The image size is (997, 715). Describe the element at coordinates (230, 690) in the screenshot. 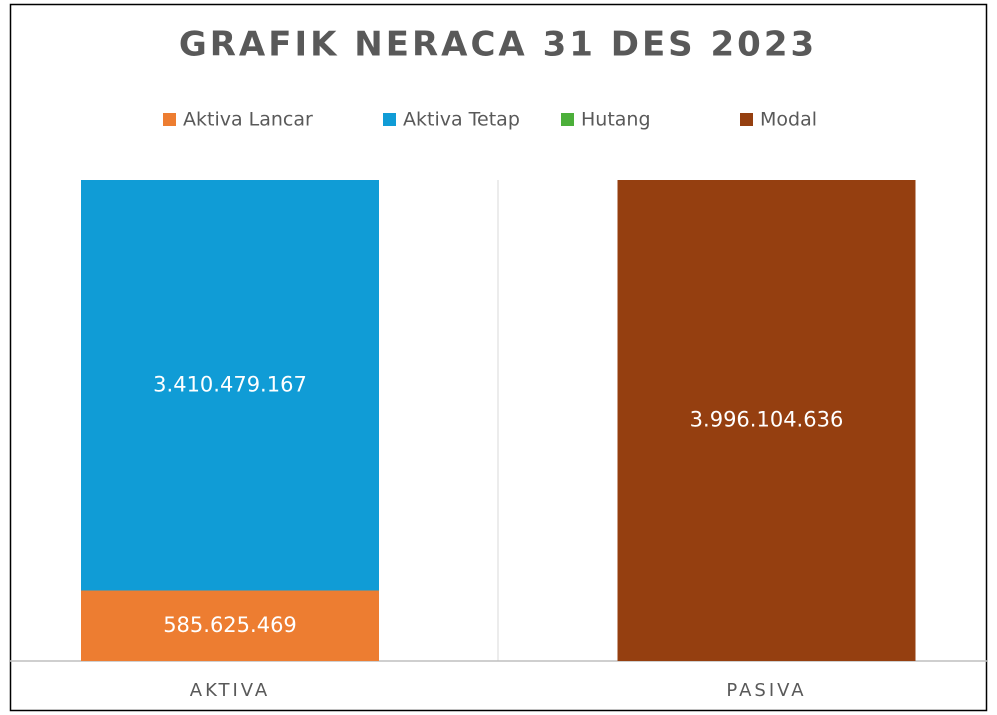

I see `x-tick-label: AKTIVA` at that location.